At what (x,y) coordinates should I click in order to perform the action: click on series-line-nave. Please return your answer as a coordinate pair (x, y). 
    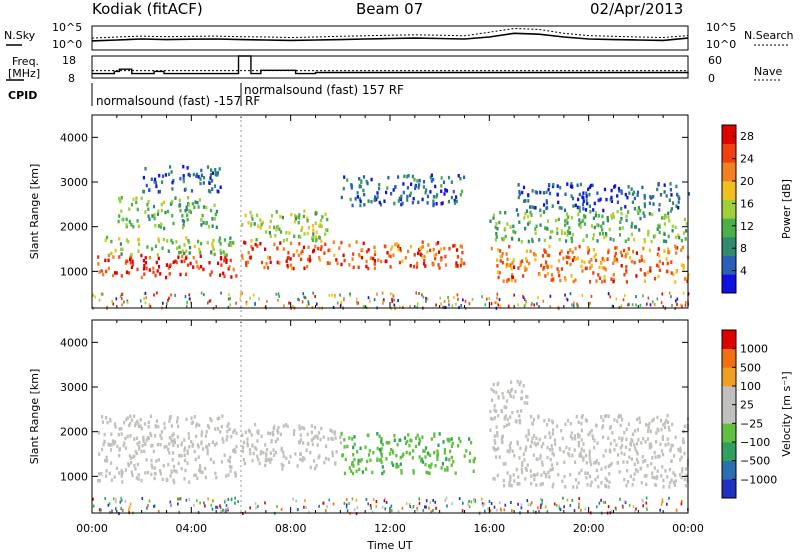
    Looking at the image, I should click on (390, 64).